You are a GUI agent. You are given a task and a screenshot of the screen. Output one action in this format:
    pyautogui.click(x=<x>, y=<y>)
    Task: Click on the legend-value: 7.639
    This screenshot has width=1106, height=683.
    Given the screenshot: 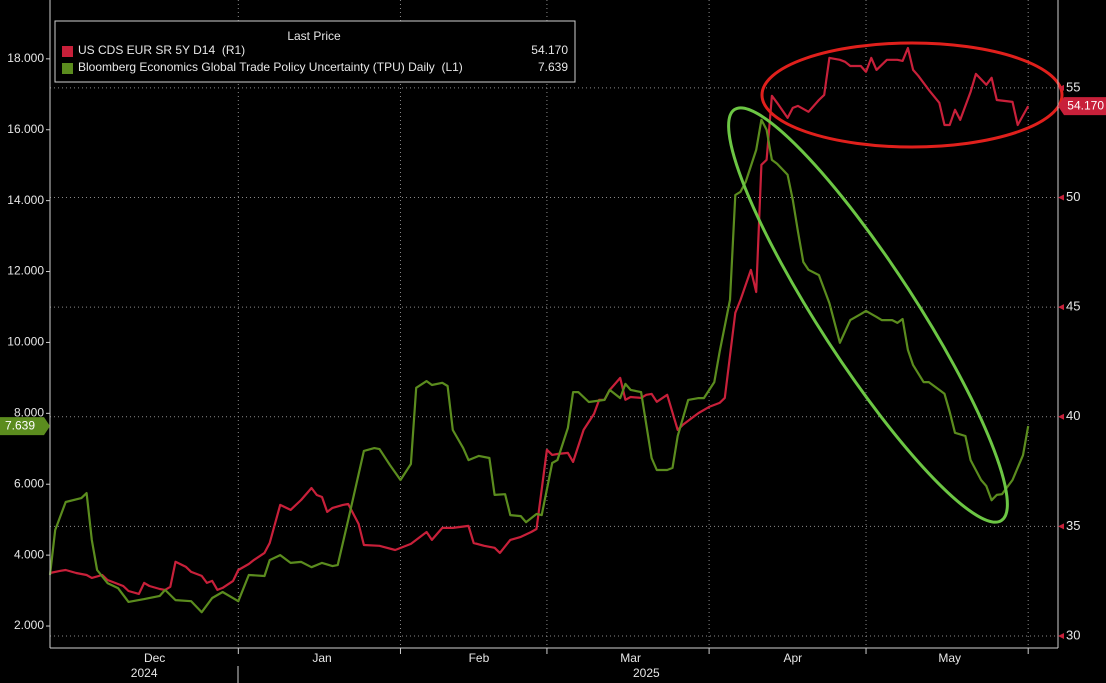 What is the action you would take?
    pyautogui.click(x=553, y=67)
    